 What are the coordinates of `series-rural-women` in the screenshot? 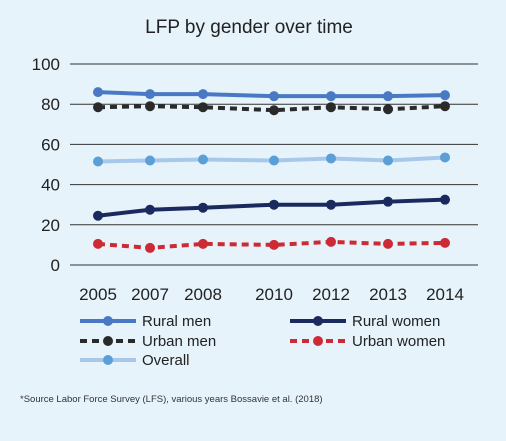 It's located at (271, 207).